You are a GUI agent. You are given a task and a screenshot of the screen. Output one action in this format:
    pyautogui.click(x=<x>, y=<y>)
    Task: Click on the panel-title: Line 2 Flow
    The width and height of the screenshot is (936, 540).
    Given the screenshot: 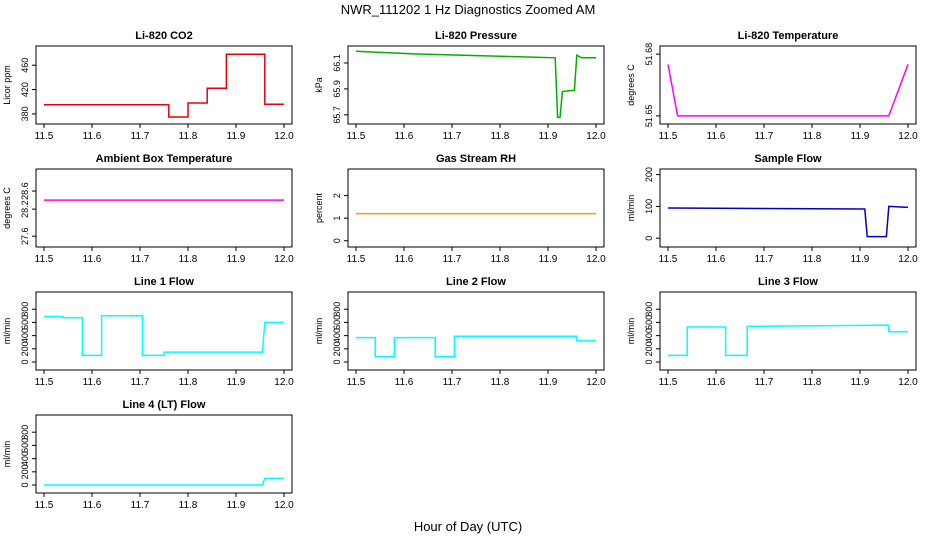 What is the action you would take?
    pyautogui.click(x=476, y=282)
    